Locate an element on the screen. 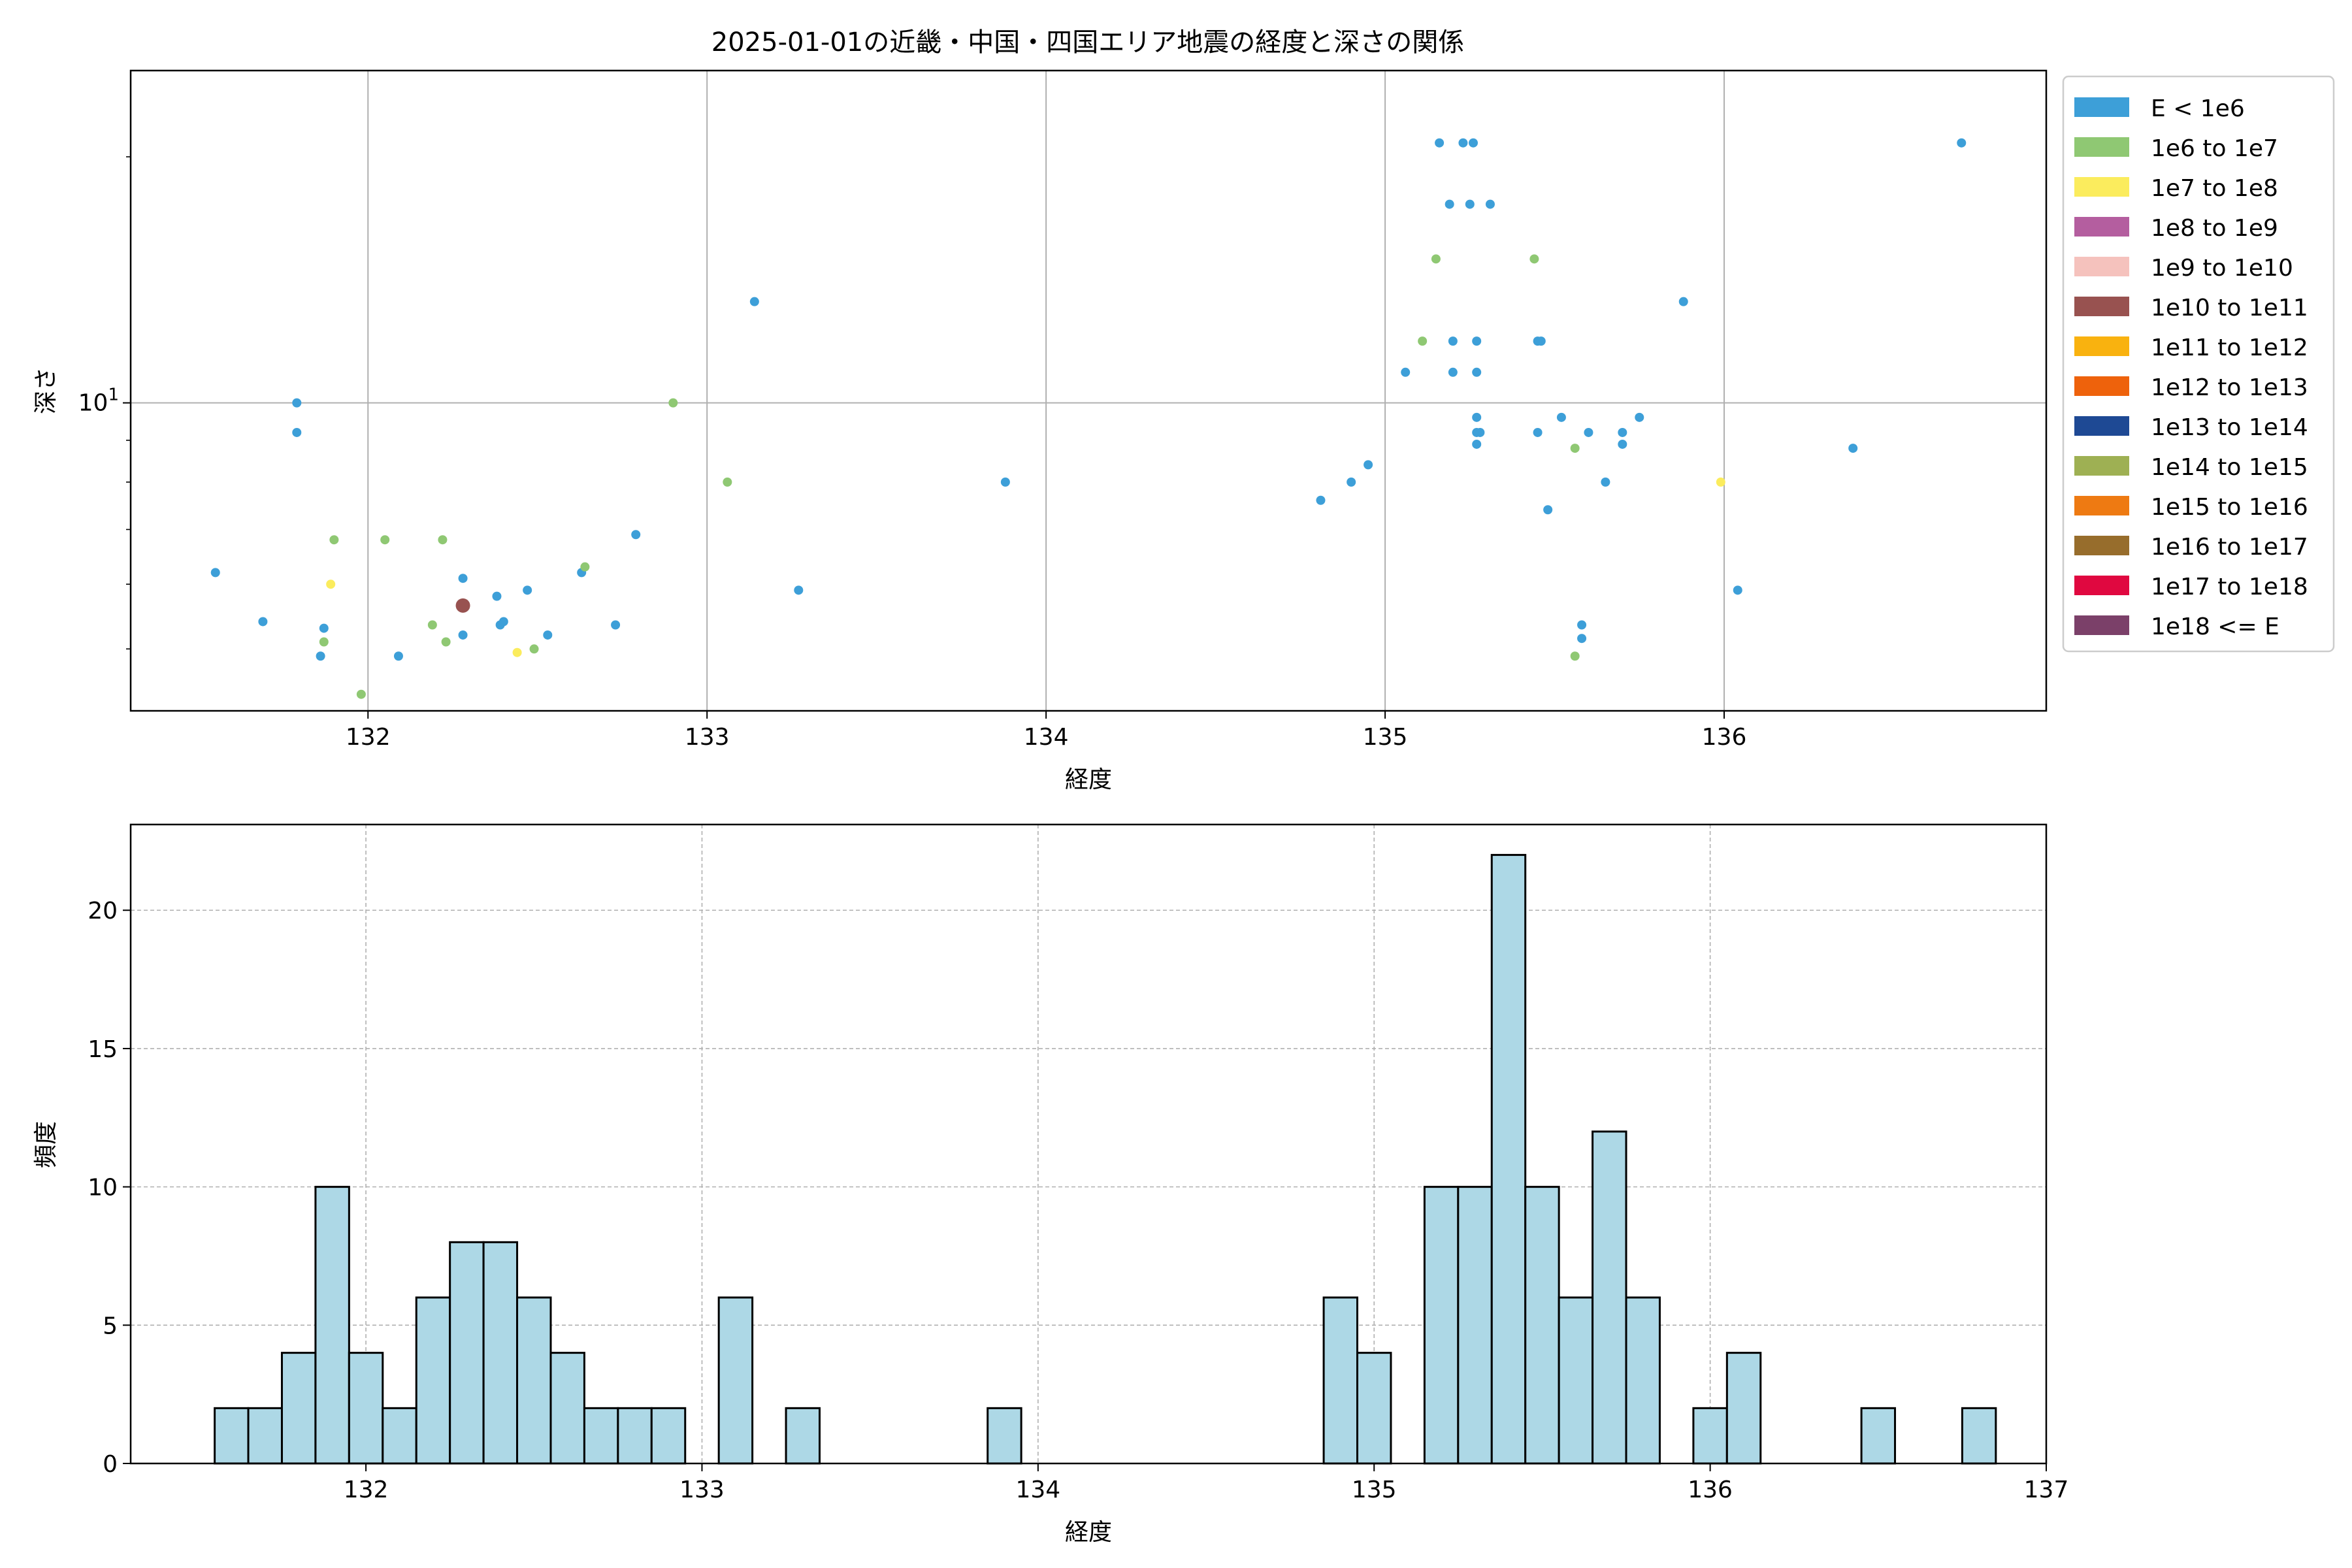 The width and height of the screenshot is (2352, 1568). histogram-y-ticks: 0 5 10 15 20 is located at coordinates (109, 1188).